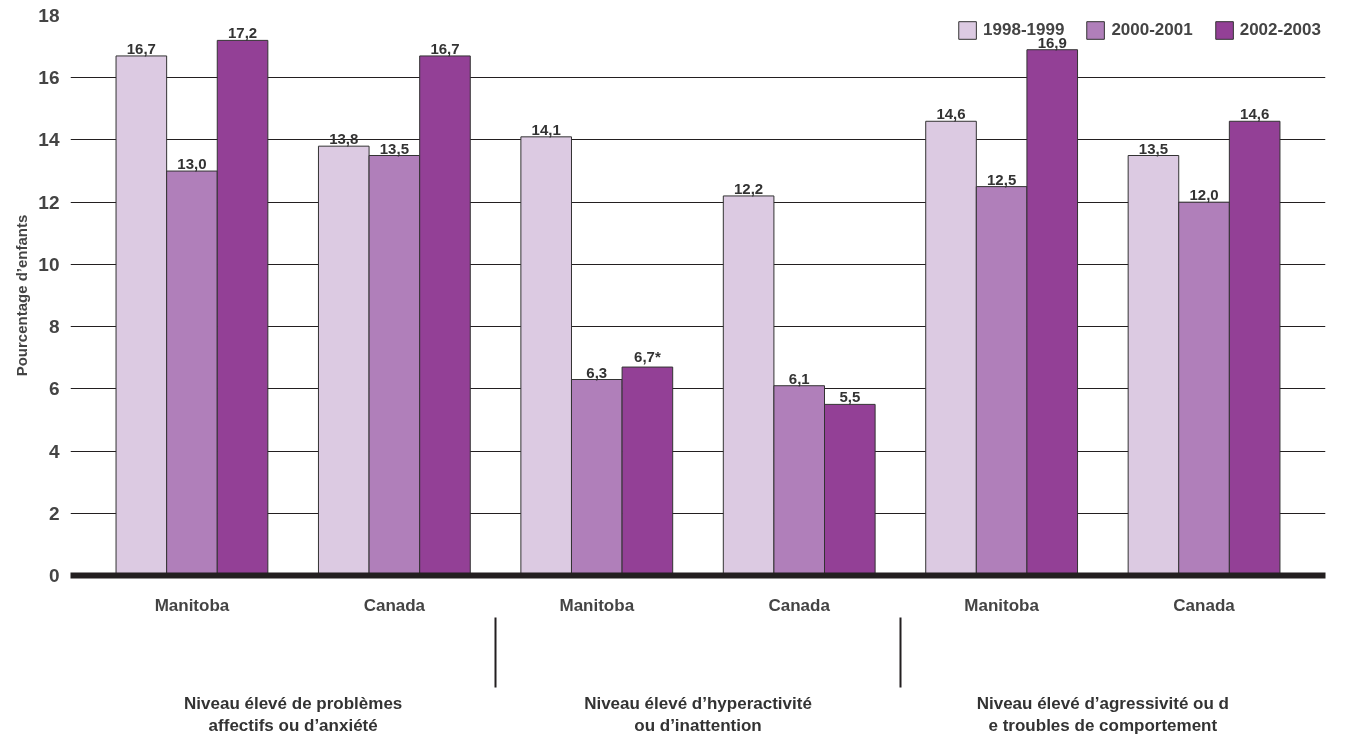 The height and width of the screenshot is (751, 1354). I want to click on text: Niveau élevé d’hyperactivité ou d’inattention, so click(698, 714).